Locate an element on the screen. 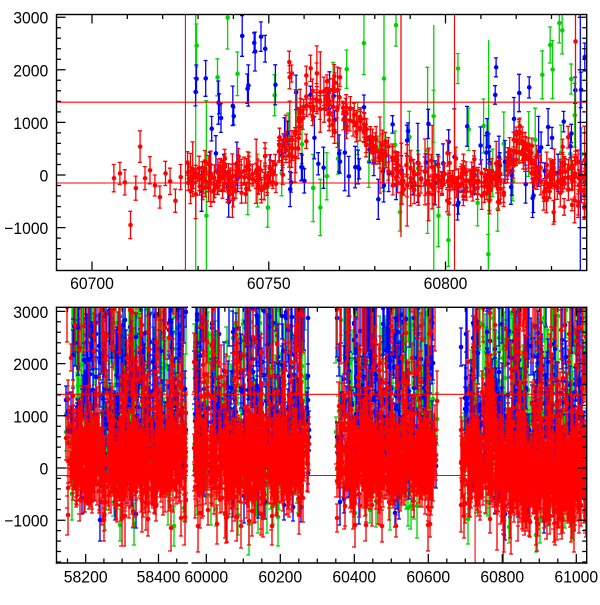 The image size is (600, 605). svg-text: 58200 is located at coordinates (86, 576).